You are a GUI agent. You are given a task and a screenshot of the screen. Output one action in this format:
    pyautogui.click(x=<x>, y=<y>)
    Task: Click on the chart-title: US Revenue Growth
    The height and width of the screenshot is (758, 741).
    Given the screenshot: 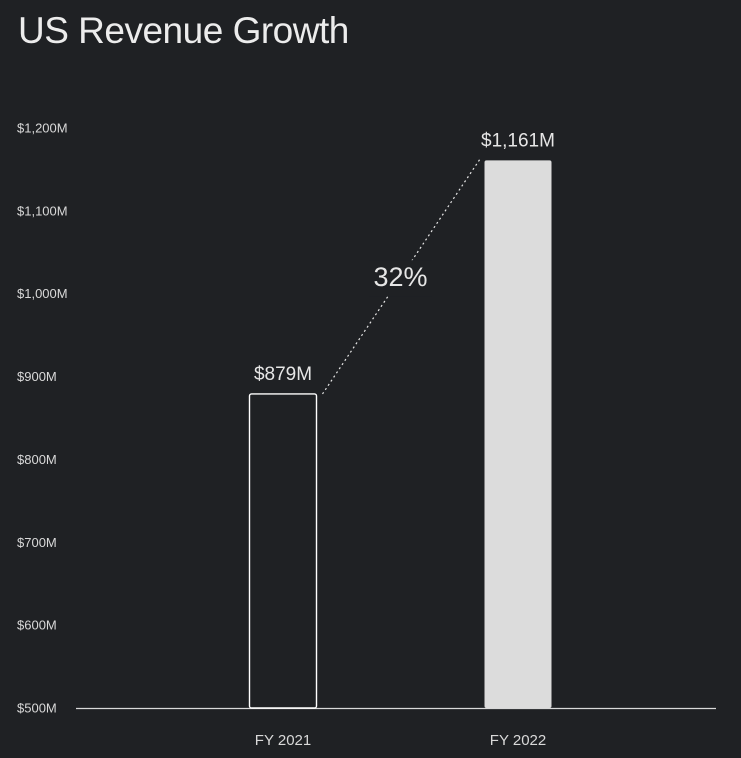 What is the action you would take?
    pyautogui.click(x=183, y=30)
    